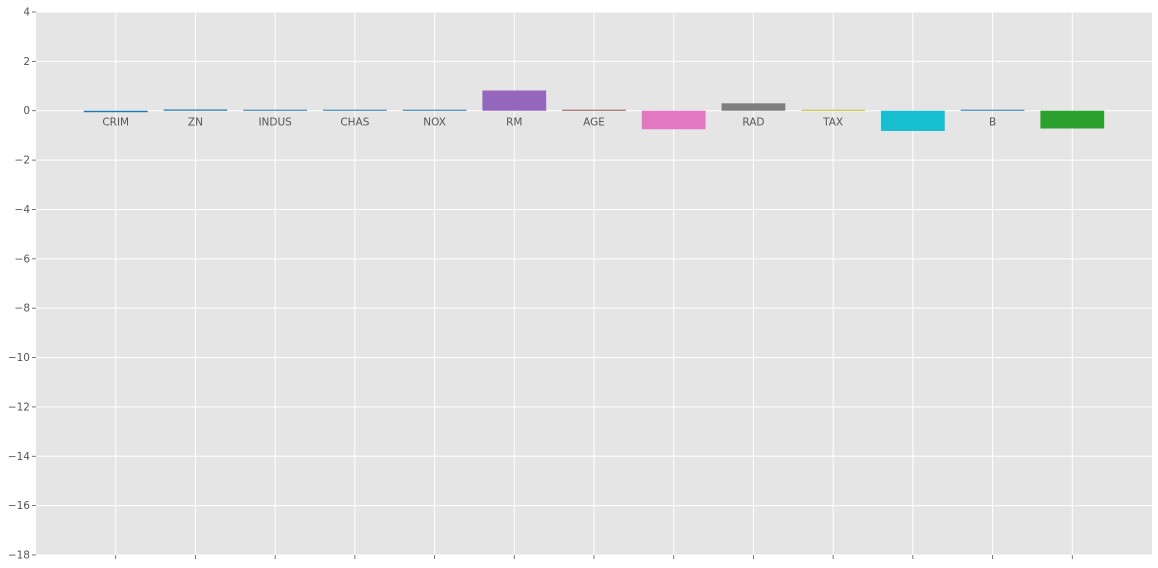  What do you see at coordinates (115, 123) in the screenshot?
I see `category-label: CRIM` at bounding box center [115, 123].